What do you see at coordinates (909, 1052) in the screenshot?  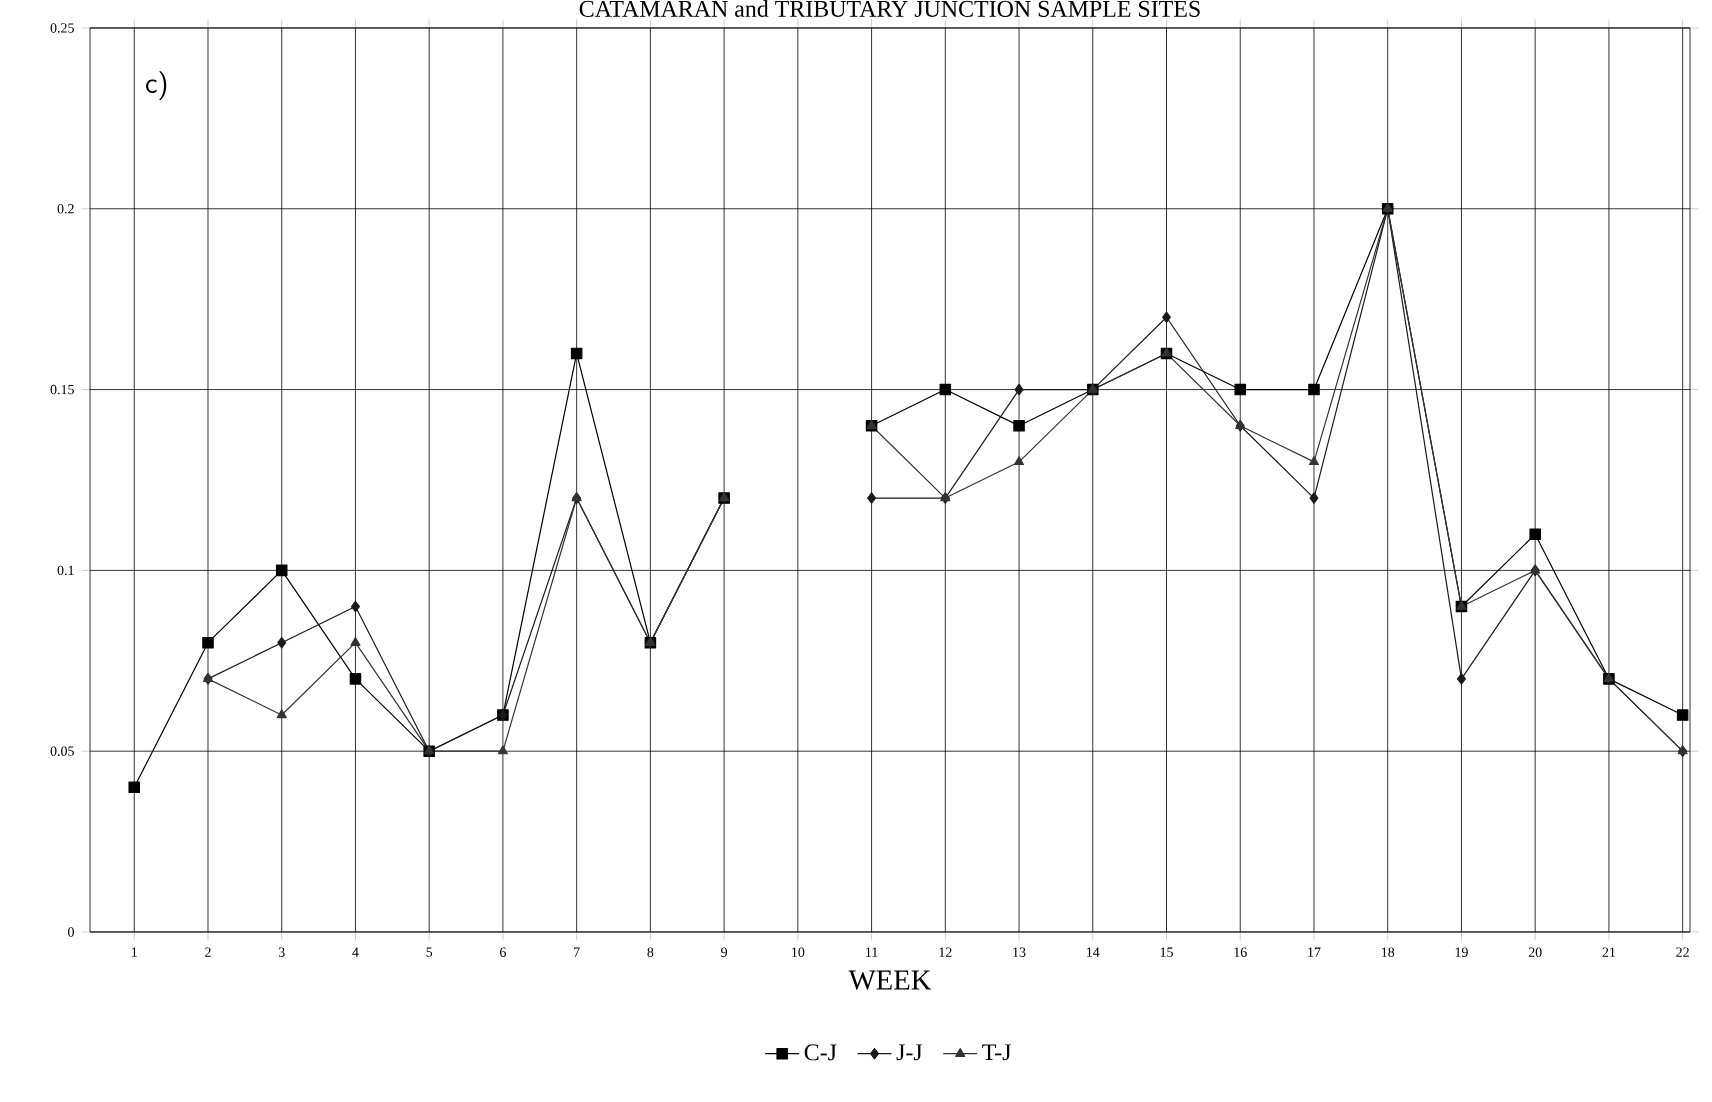 I see `legend-label: J-J` at bounding box center [909, 1052].